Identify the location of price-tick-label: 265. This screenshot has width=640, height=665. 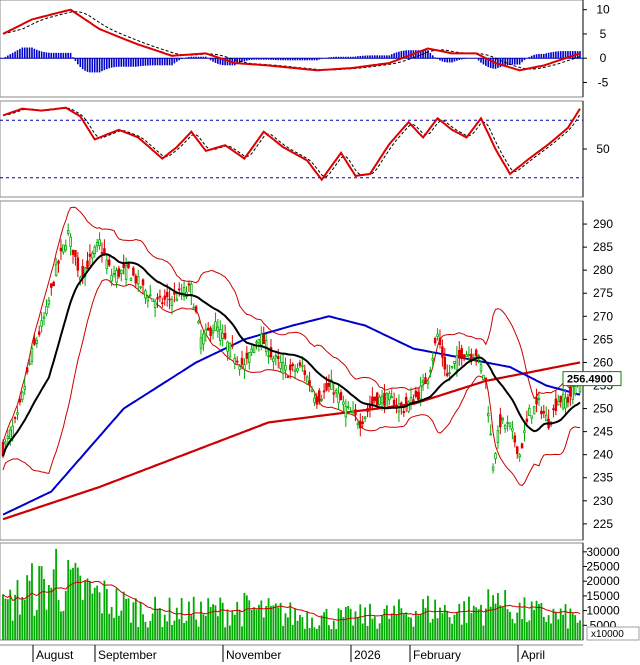
(603, 339).